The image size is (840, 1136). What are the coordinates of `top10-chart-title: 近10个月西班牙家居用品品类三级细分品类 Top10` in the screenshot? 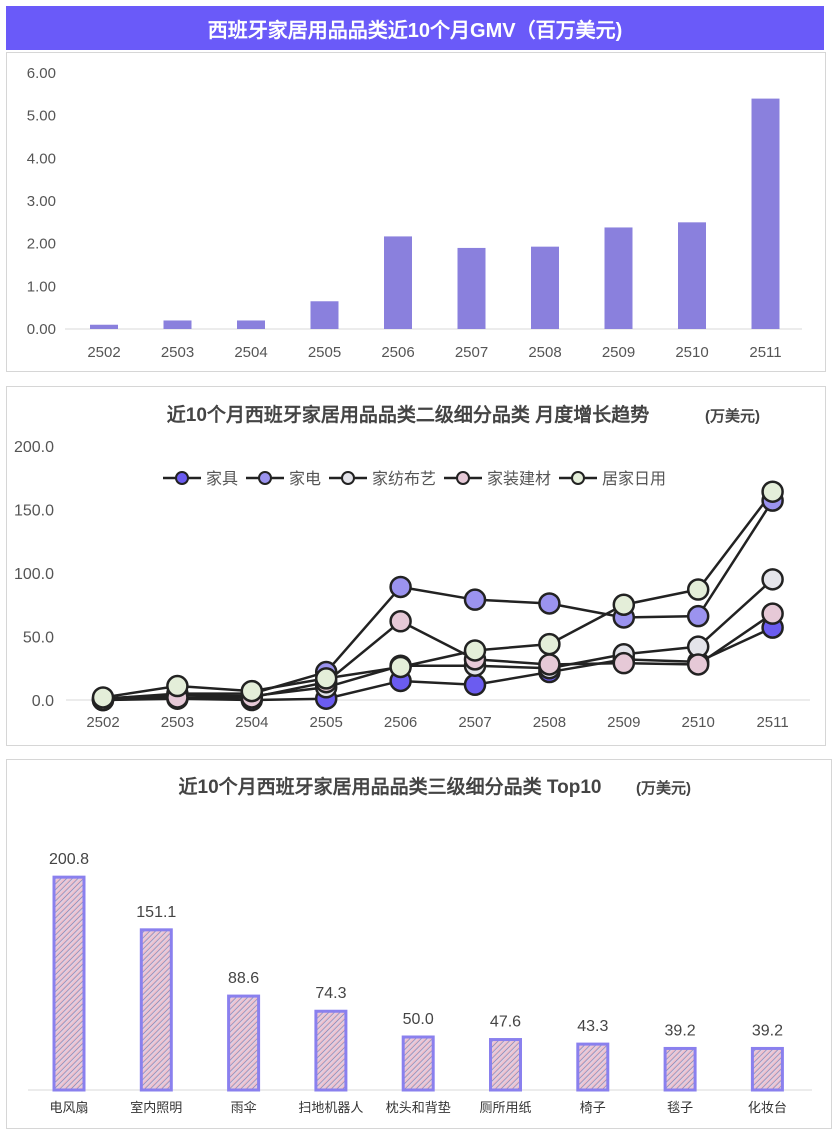 It's located at (390, 786).